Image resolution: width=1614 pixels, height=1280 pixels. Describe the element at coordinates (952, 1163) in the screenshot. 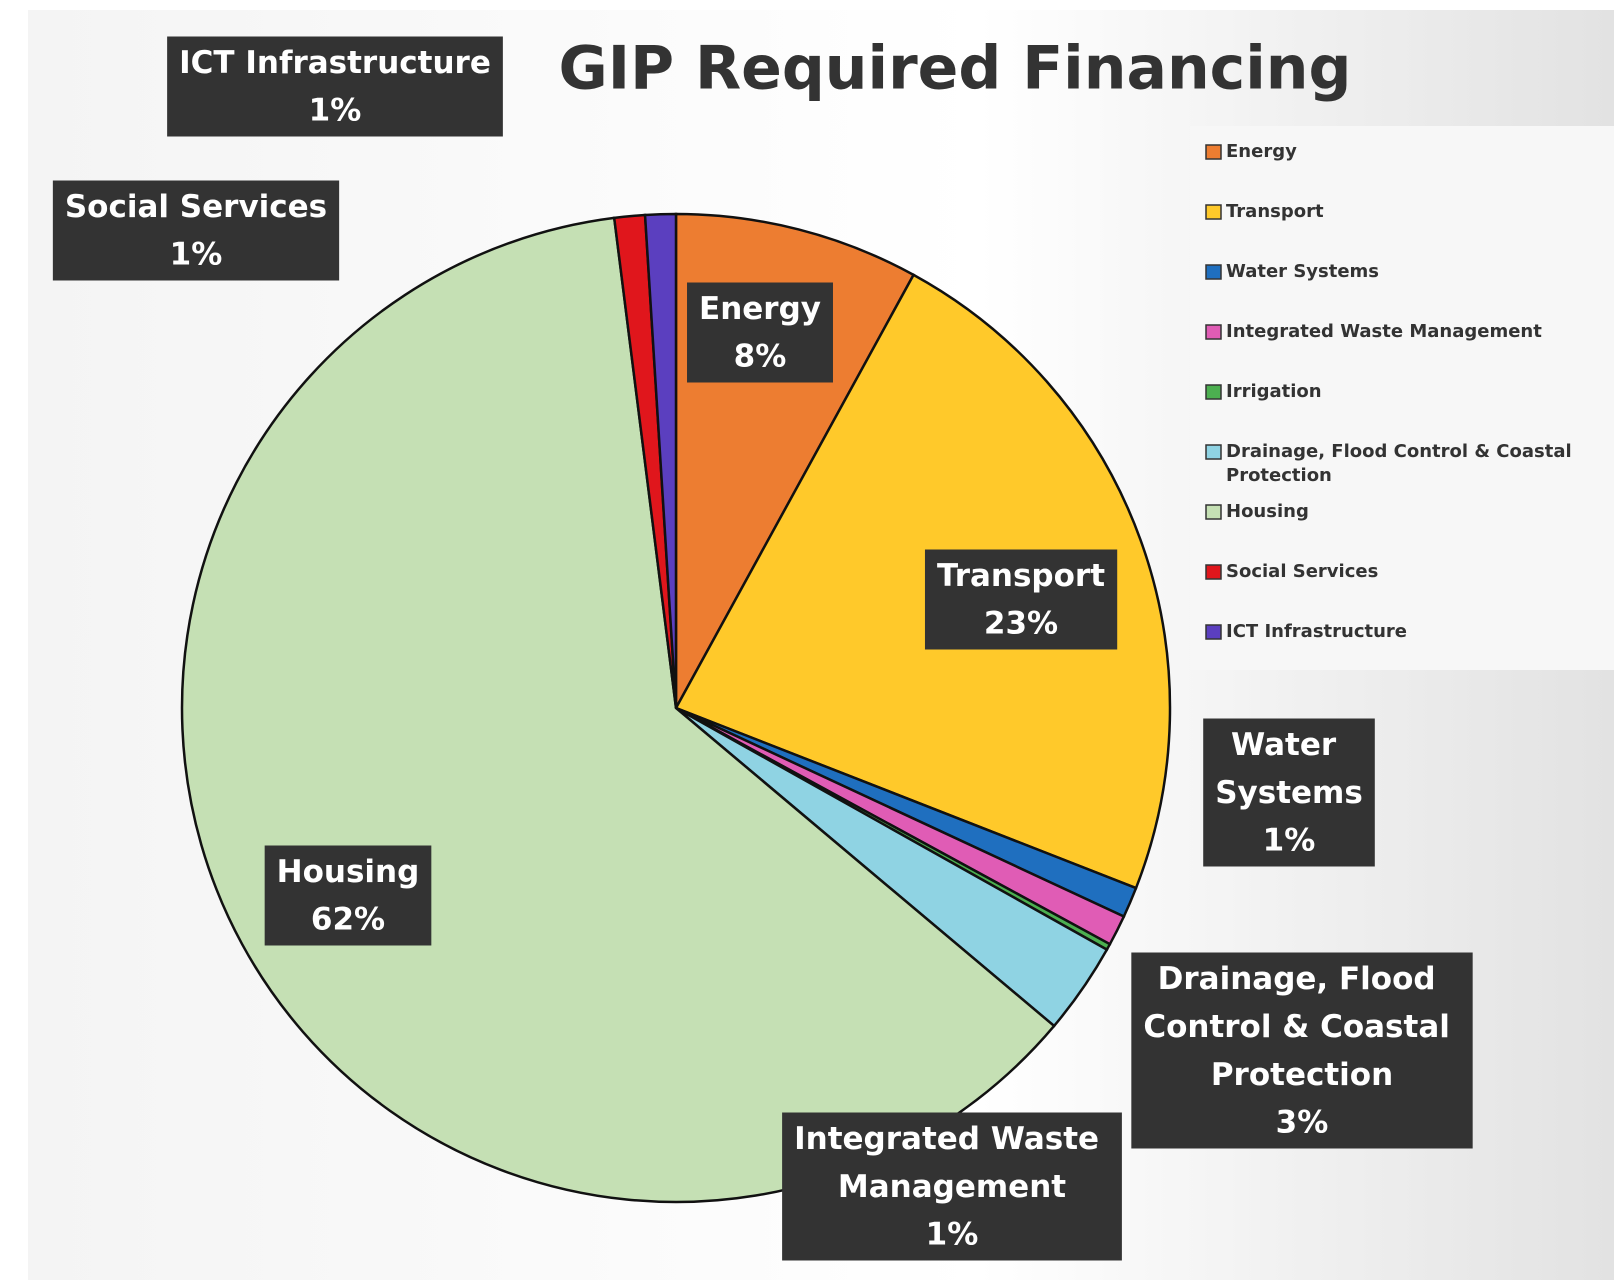

I see `data-label-name: Integrated Waste Management` at that location.